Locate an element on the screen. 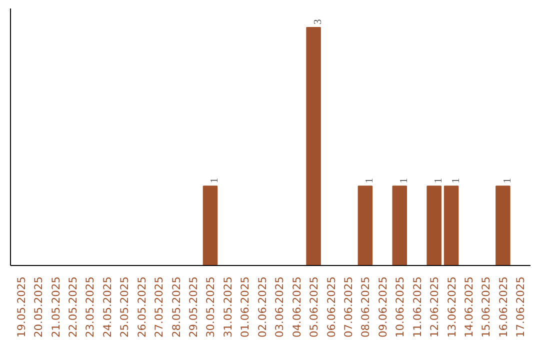 The image size is (540, 340). x-tick-label: 23.05.2025 is located at coordinates (90, 307).